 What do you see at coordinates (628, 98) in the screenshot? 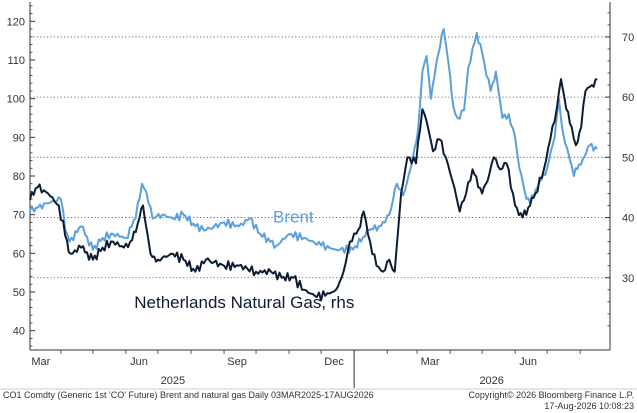
I see `right-tick-label: 60` at bounding box center [628, 98].